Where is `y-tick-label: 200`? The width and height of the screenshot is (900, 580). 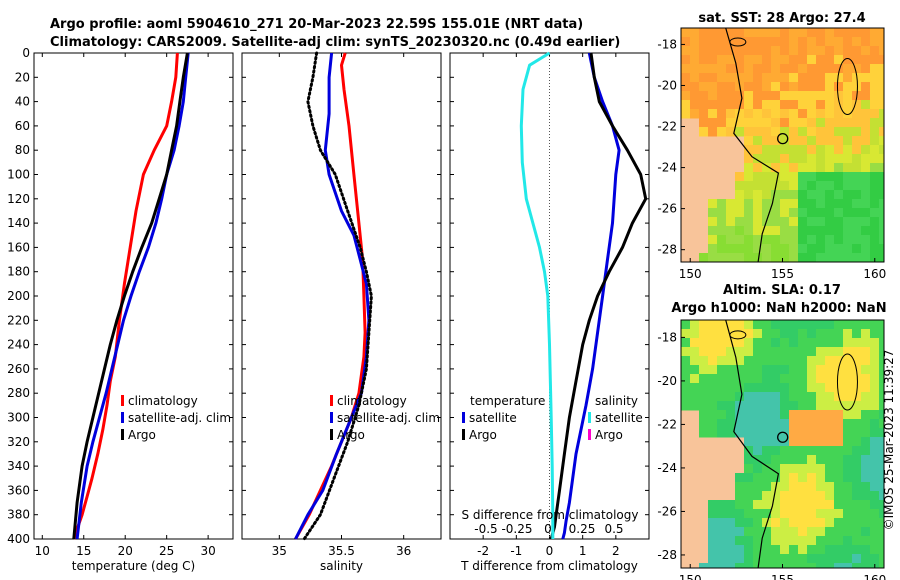
y-tick-label: 200 is located at coordinates (18, 296).